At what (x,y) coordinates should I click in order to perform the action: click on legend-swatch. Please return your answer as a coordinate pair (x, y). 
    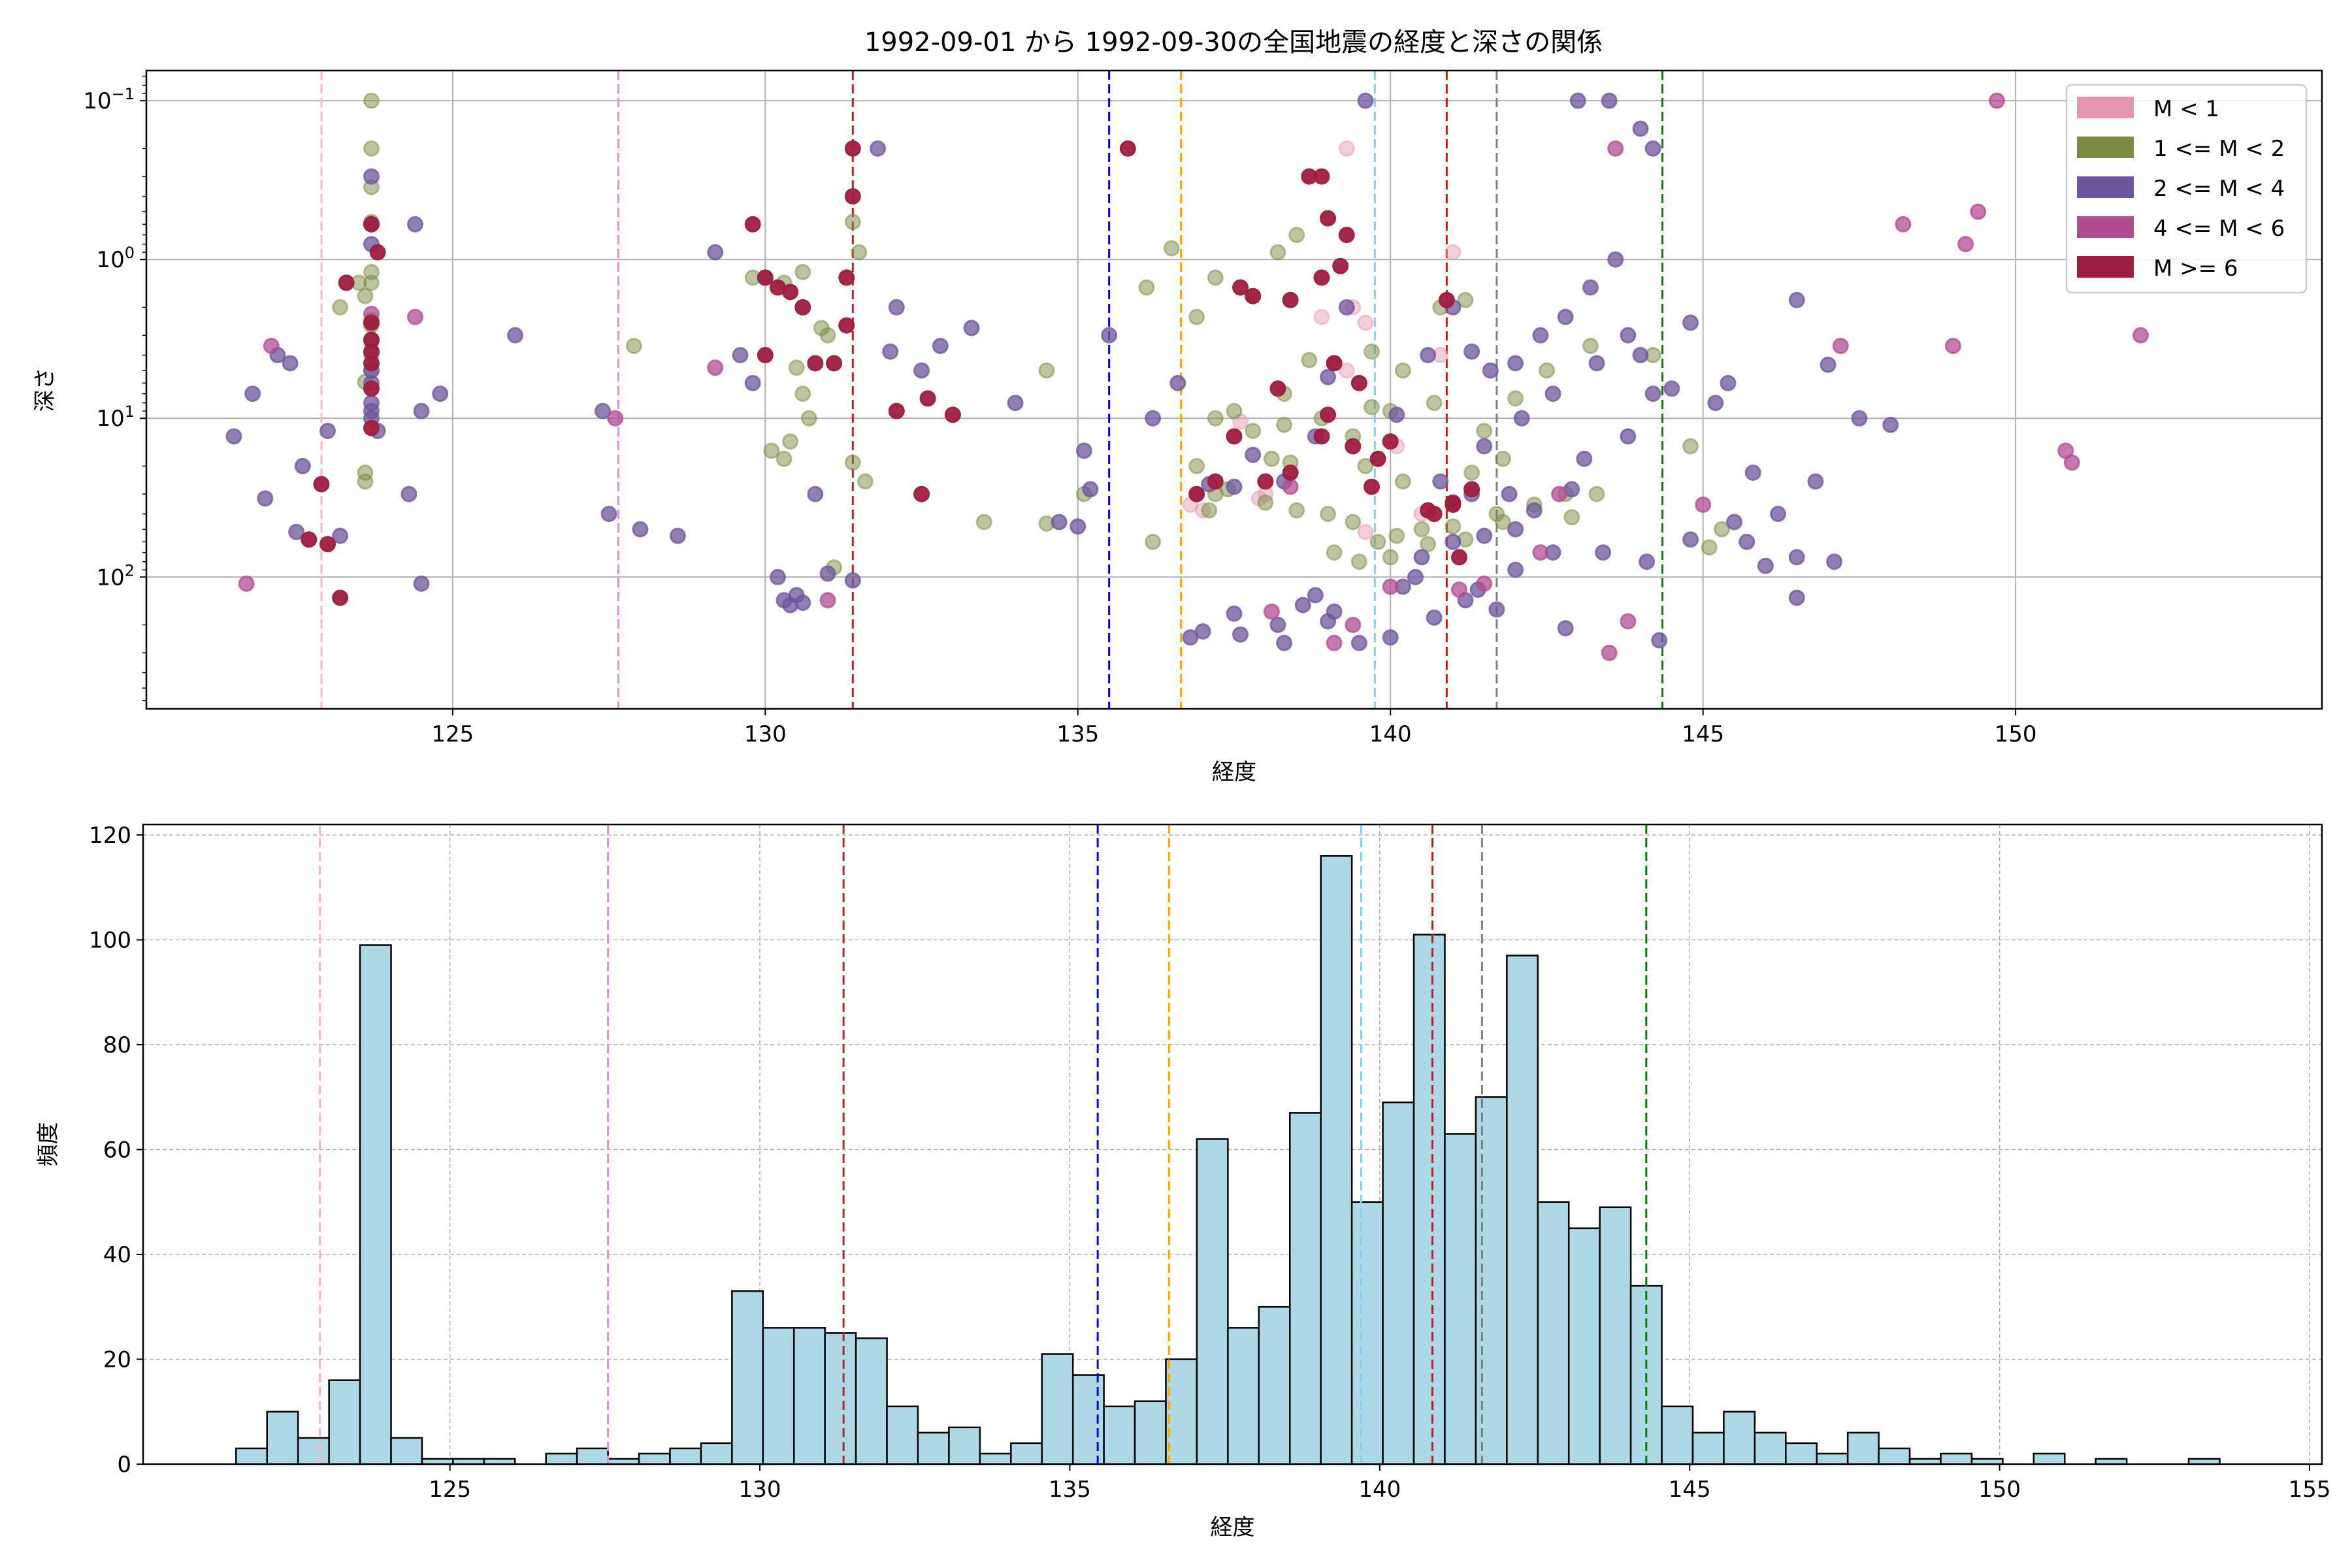
    Looking at the image, I should click on (2105, 187).